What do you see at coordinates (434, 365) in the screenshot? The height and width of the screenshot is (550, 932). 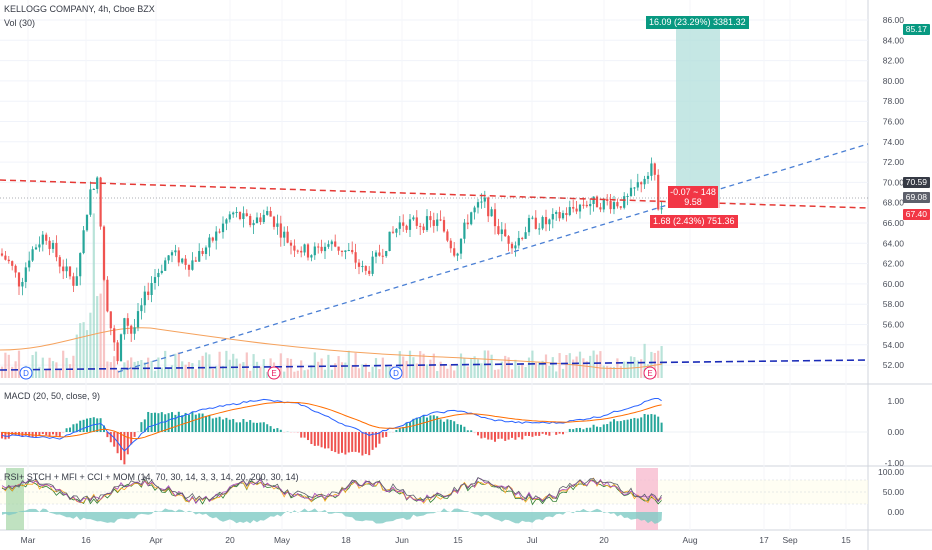 I see `base-trendline` at bounding box center [434, 365].